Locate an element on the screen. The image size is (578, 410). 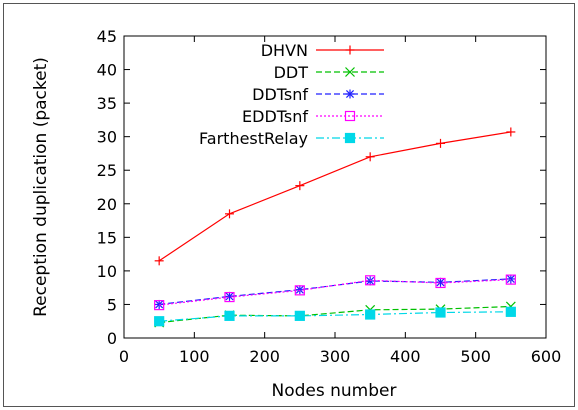
legend-item: EDDTsnf is located at coordinates (313, 116).